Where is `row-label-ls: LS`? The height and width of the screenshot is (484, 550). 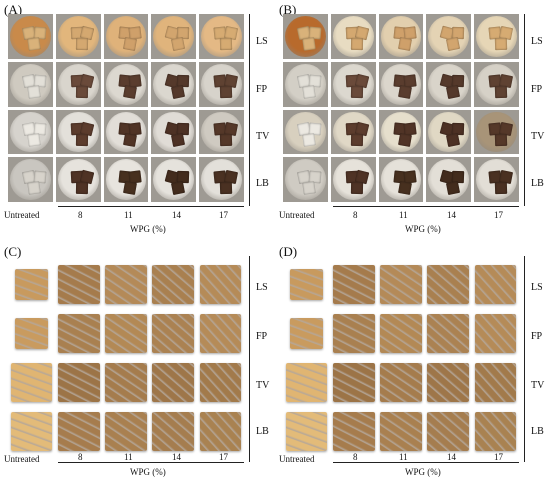 row-label-ls: LS is located at coordinates (537, 41).